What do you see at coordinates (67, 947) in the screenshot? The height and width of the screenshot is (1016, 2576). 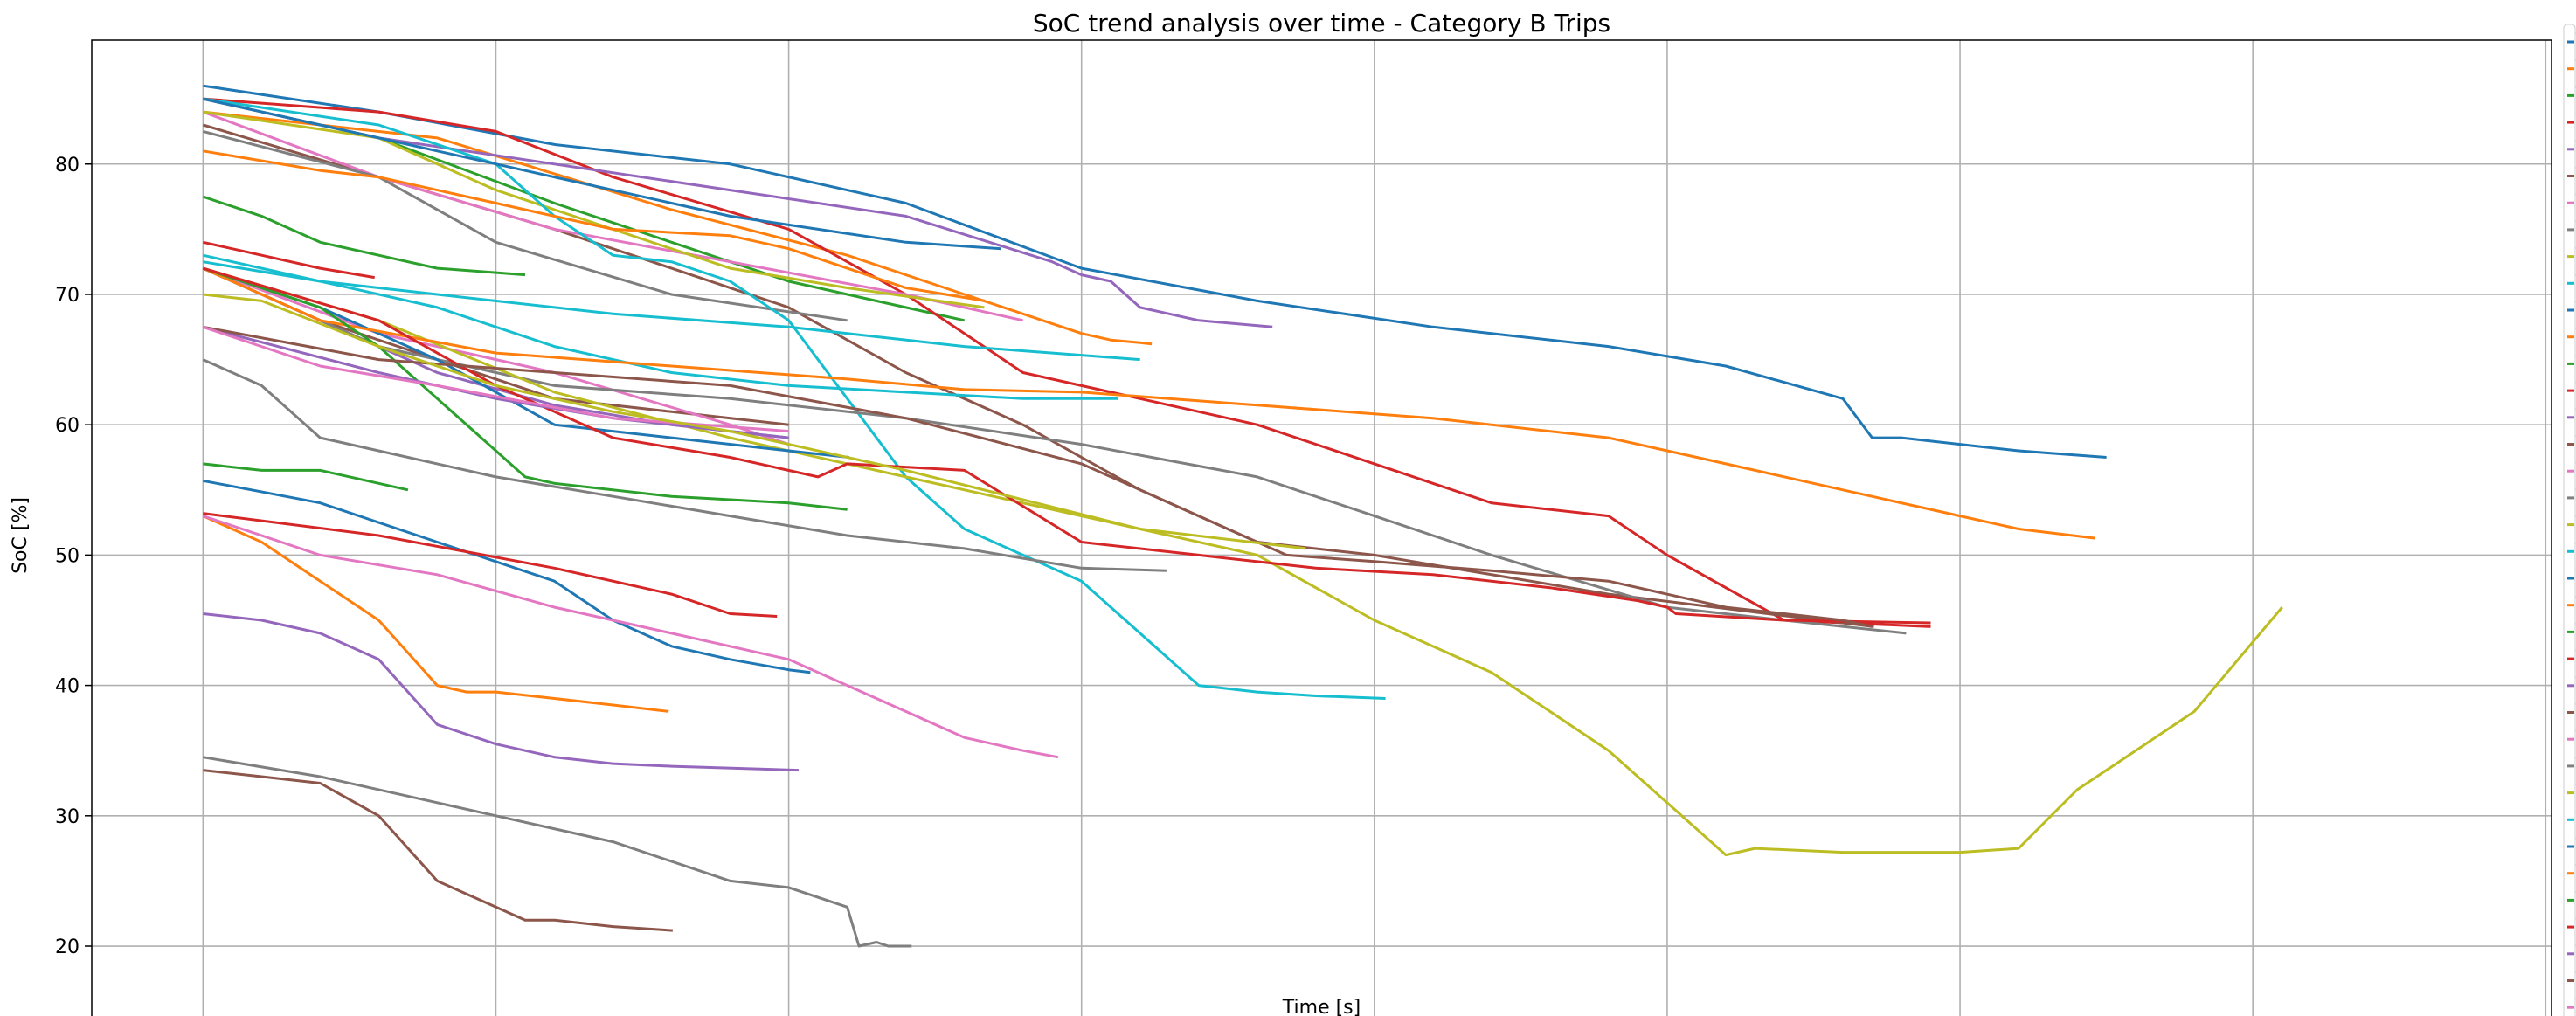 I see `y-tick-label: 20` at bounding box center [67, 947].